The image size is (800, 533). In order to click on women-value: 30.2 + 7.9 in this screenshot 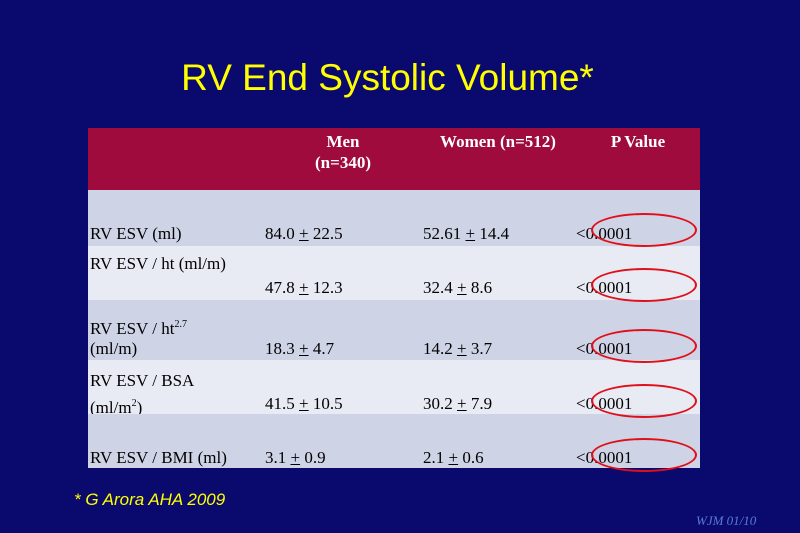, I will do `click(458, 403)`.